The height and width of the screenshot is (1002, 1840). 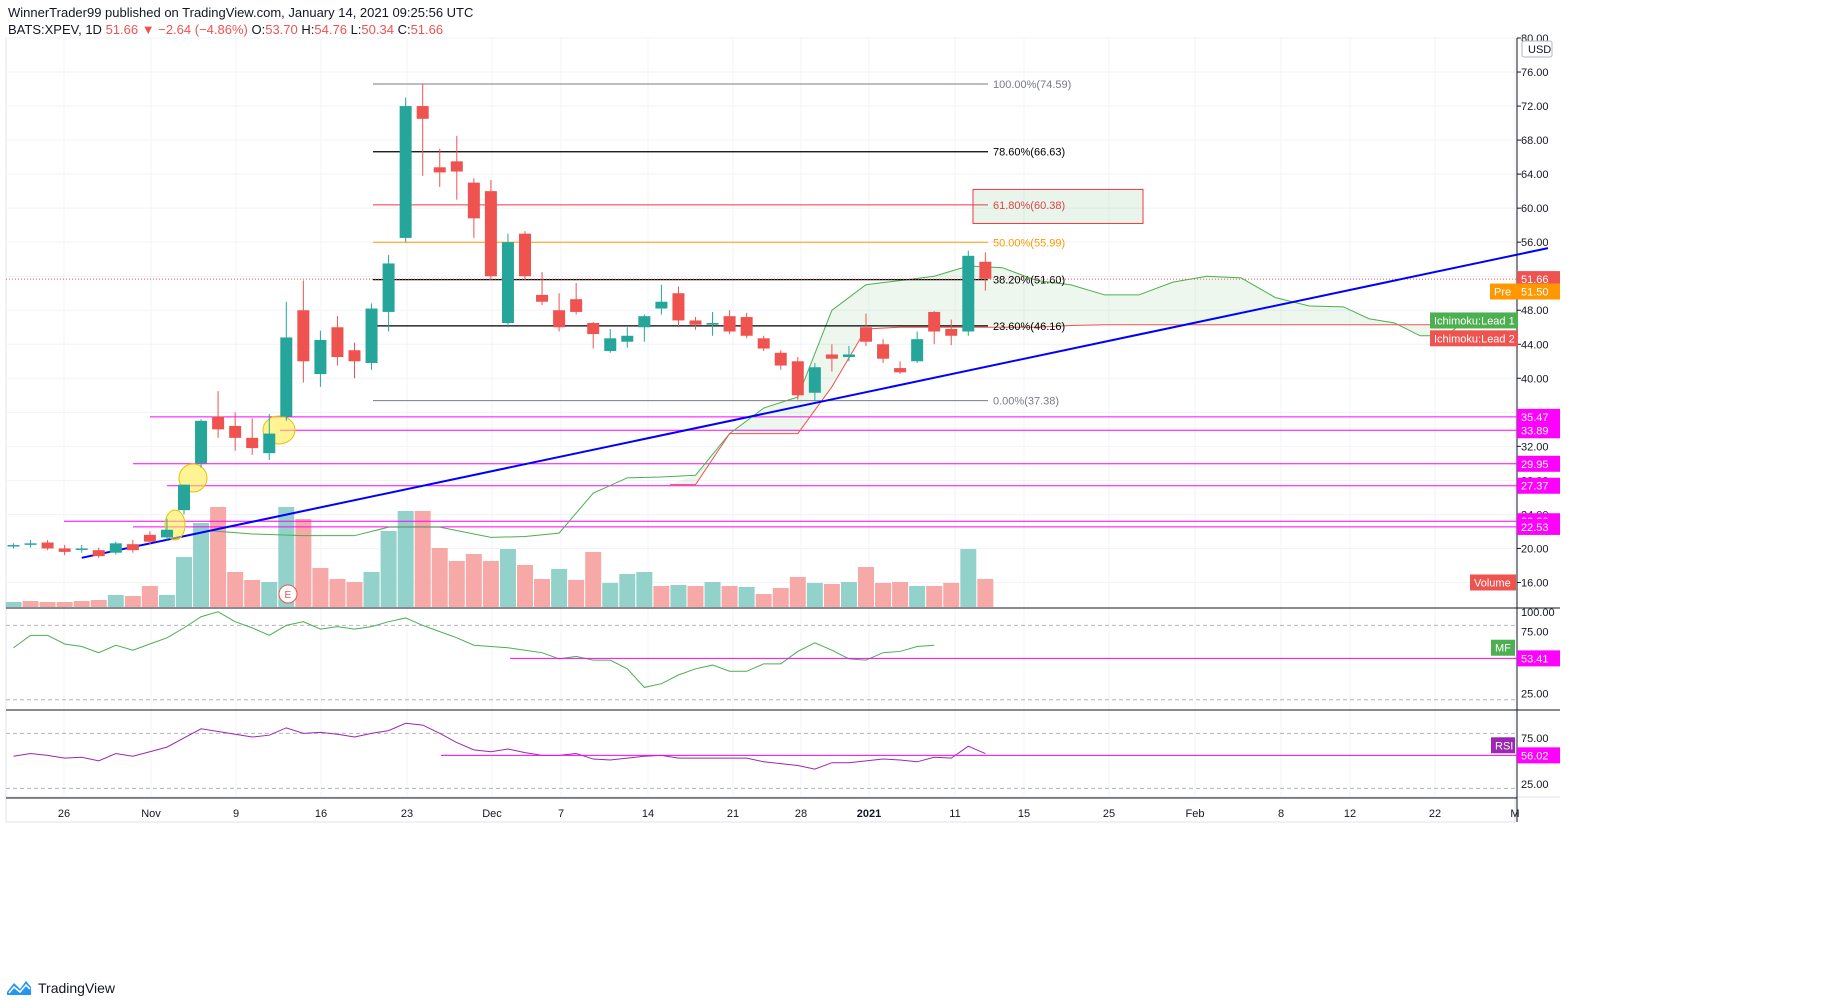 What do you see at coordinates (151, 814) in the screenshot?
I see `time-tick-label: Nov` at bounding box center [151, 814].